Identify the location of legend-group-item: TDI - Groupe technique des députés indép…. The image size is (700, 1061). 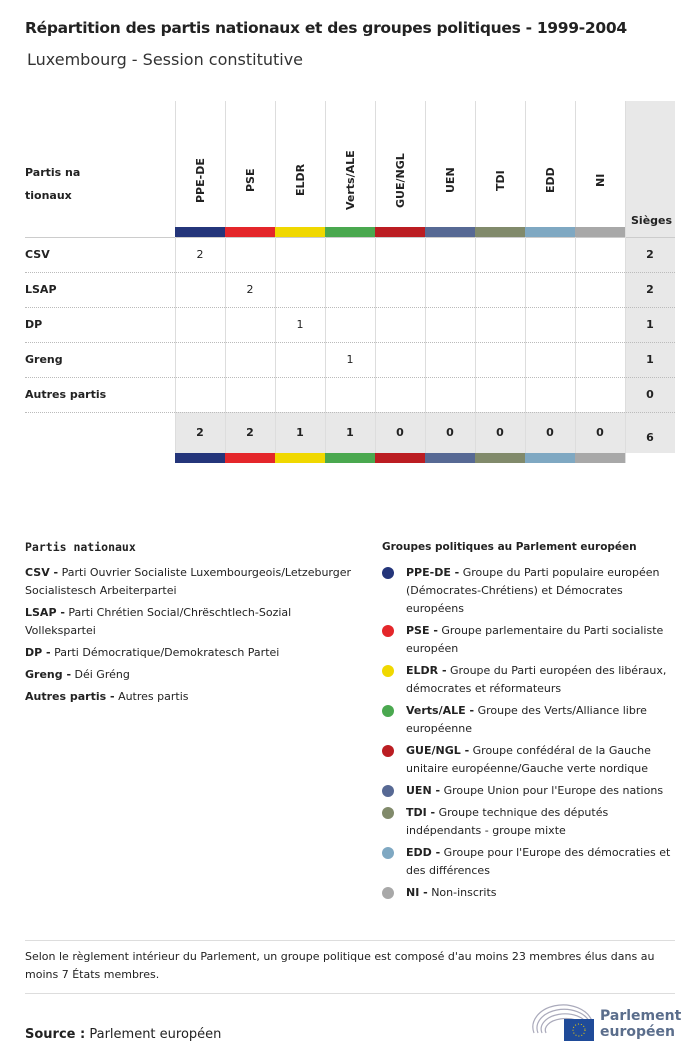
(529, 822).